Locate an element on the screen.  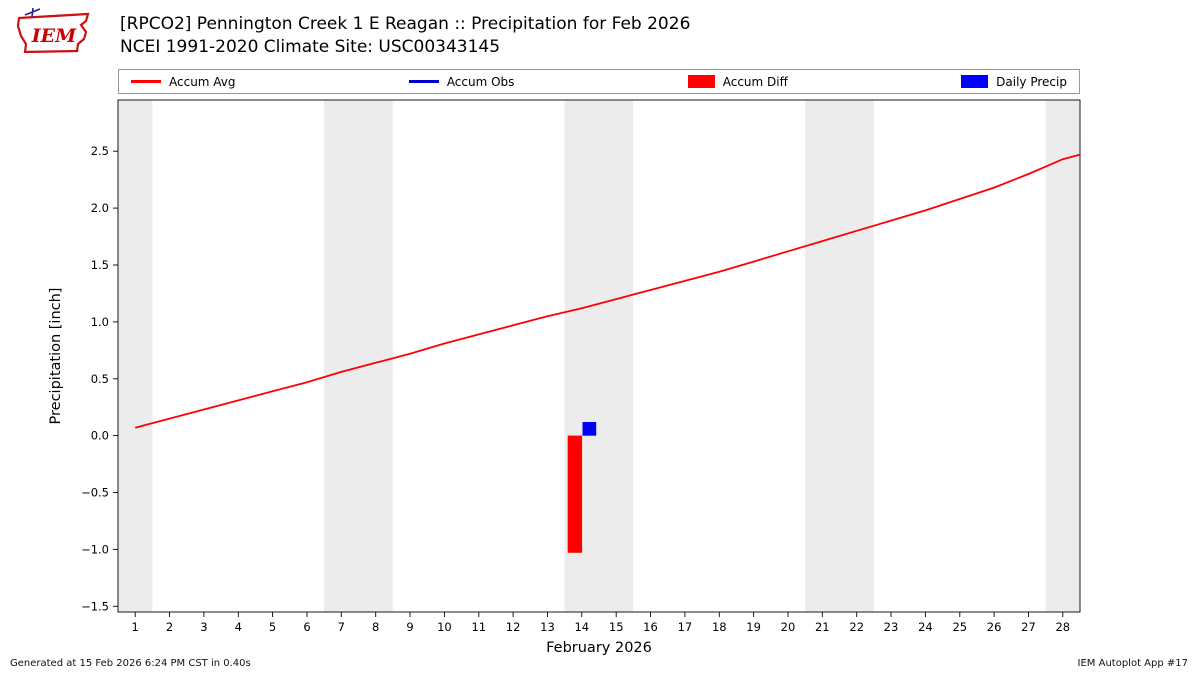
svg-text: 22 is located at coordinates (856, 627).